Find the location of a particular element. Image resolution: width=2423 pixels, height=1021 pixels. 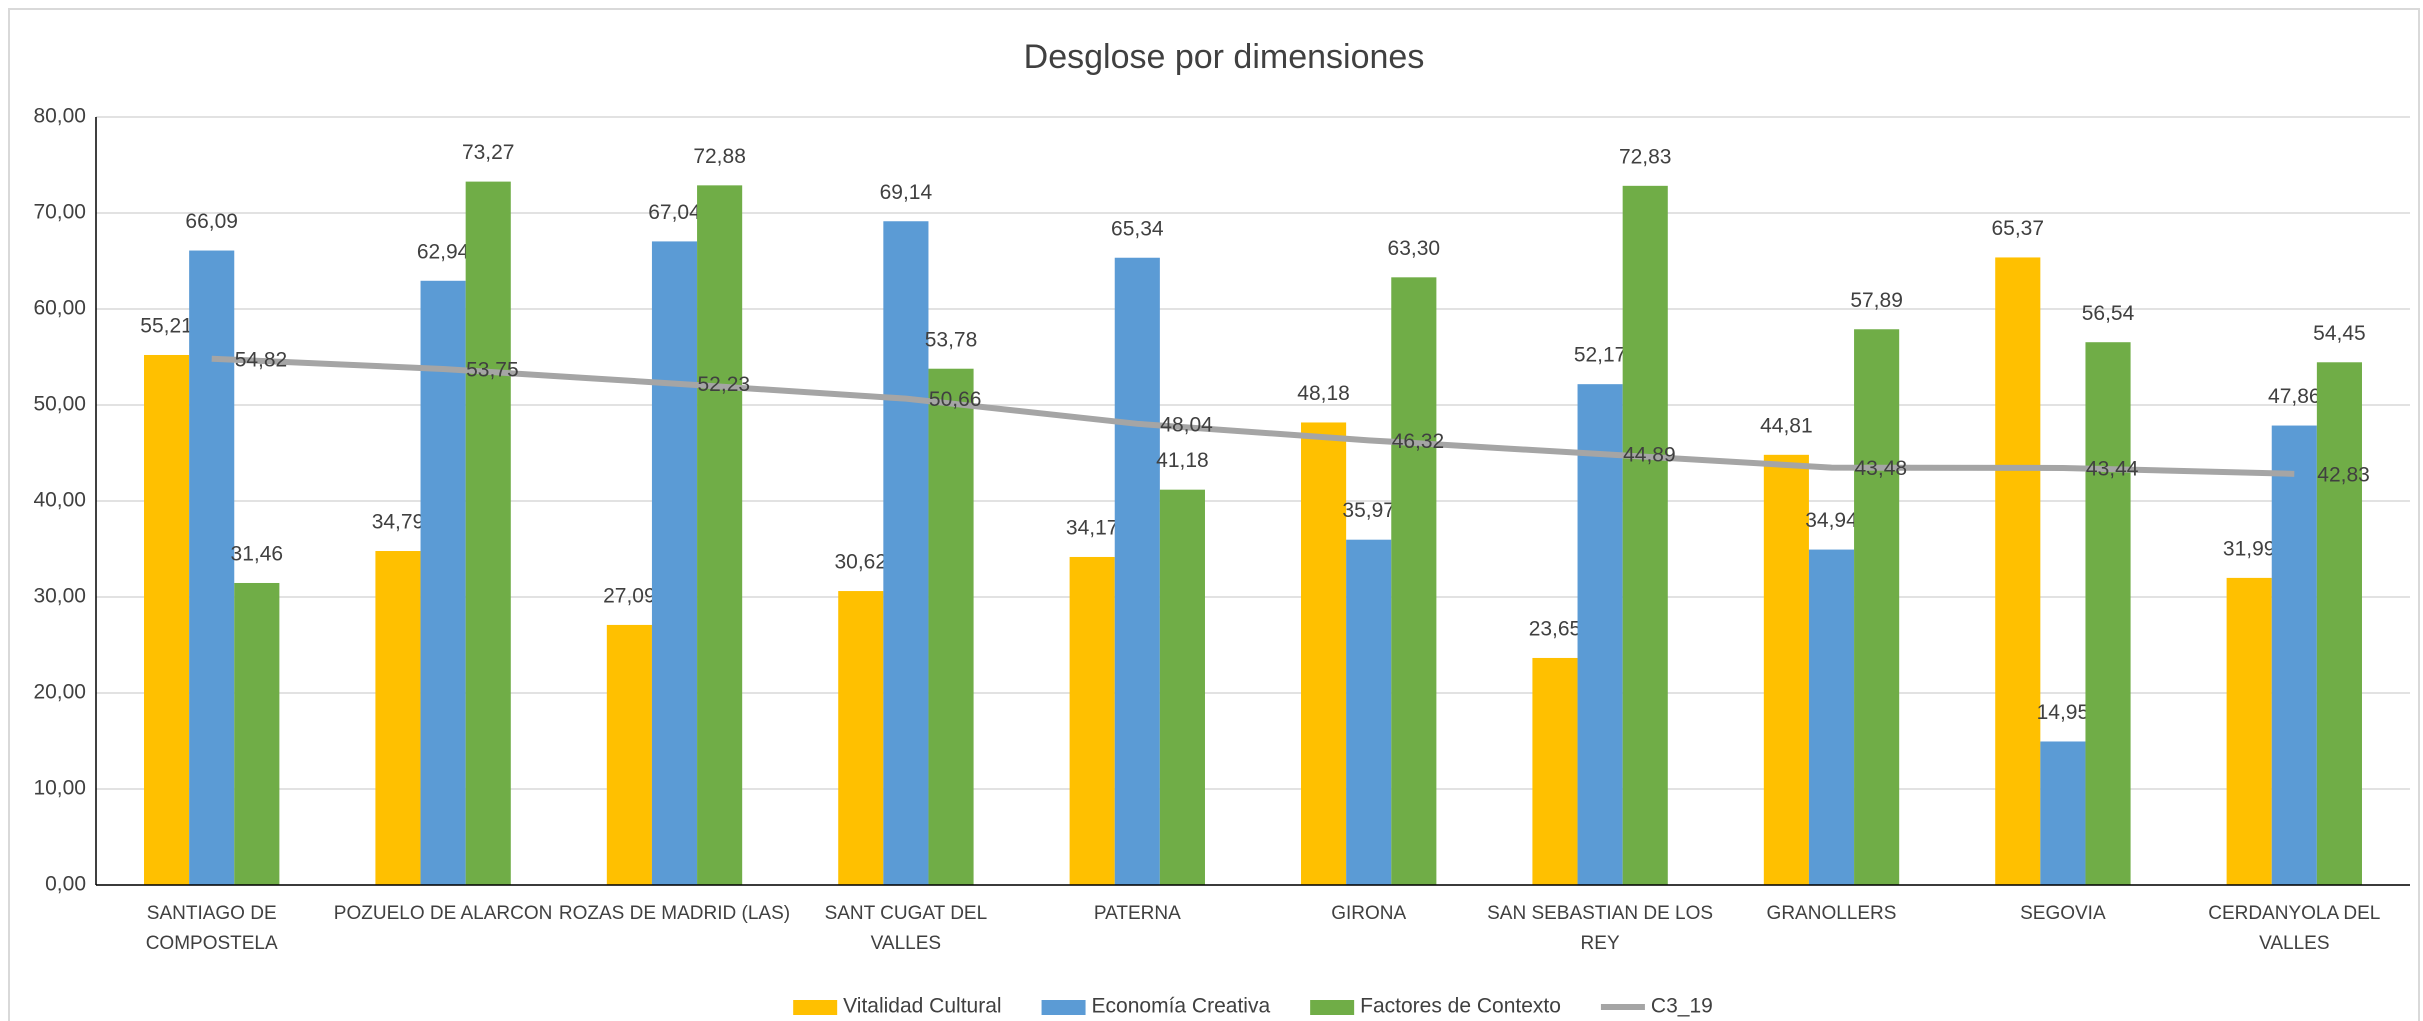

data-label: 31,46 is located at coordinates (257, 554).